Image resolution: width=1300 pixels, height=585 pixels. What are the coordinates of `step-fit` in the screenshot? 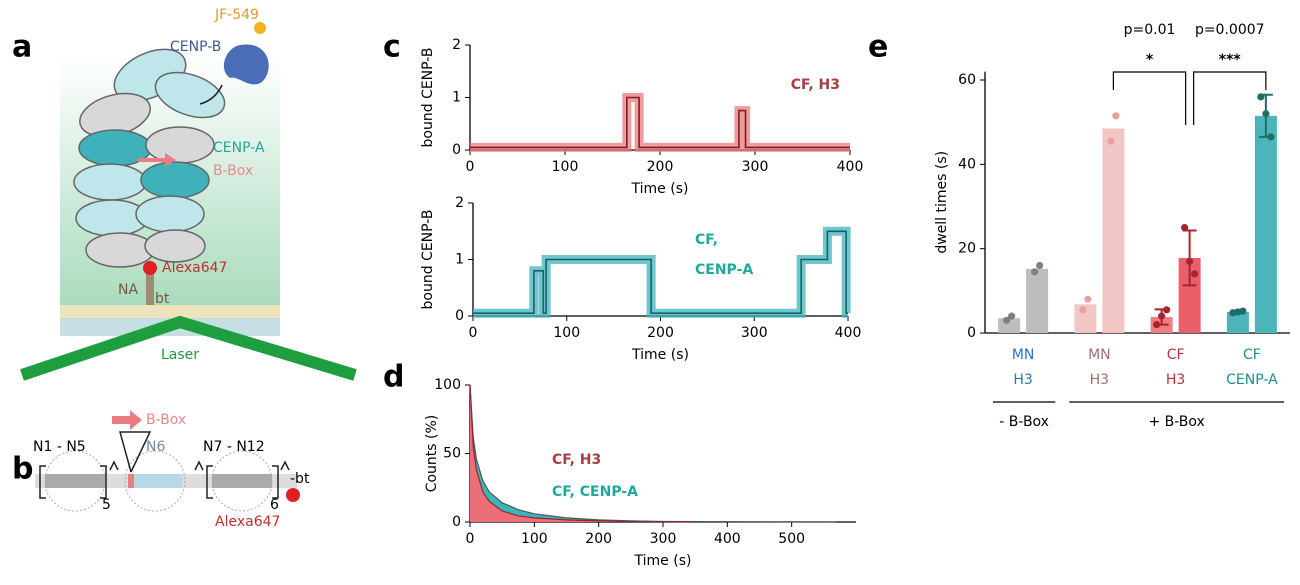 It's located at (660, 272).